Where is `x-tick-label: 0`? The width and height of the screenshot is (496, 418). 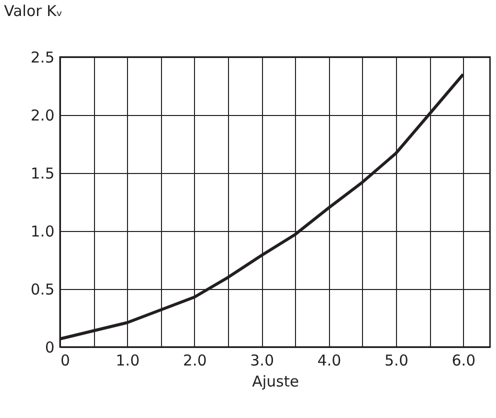
x-tick-label: 0 is located at coordinates (65, 361).